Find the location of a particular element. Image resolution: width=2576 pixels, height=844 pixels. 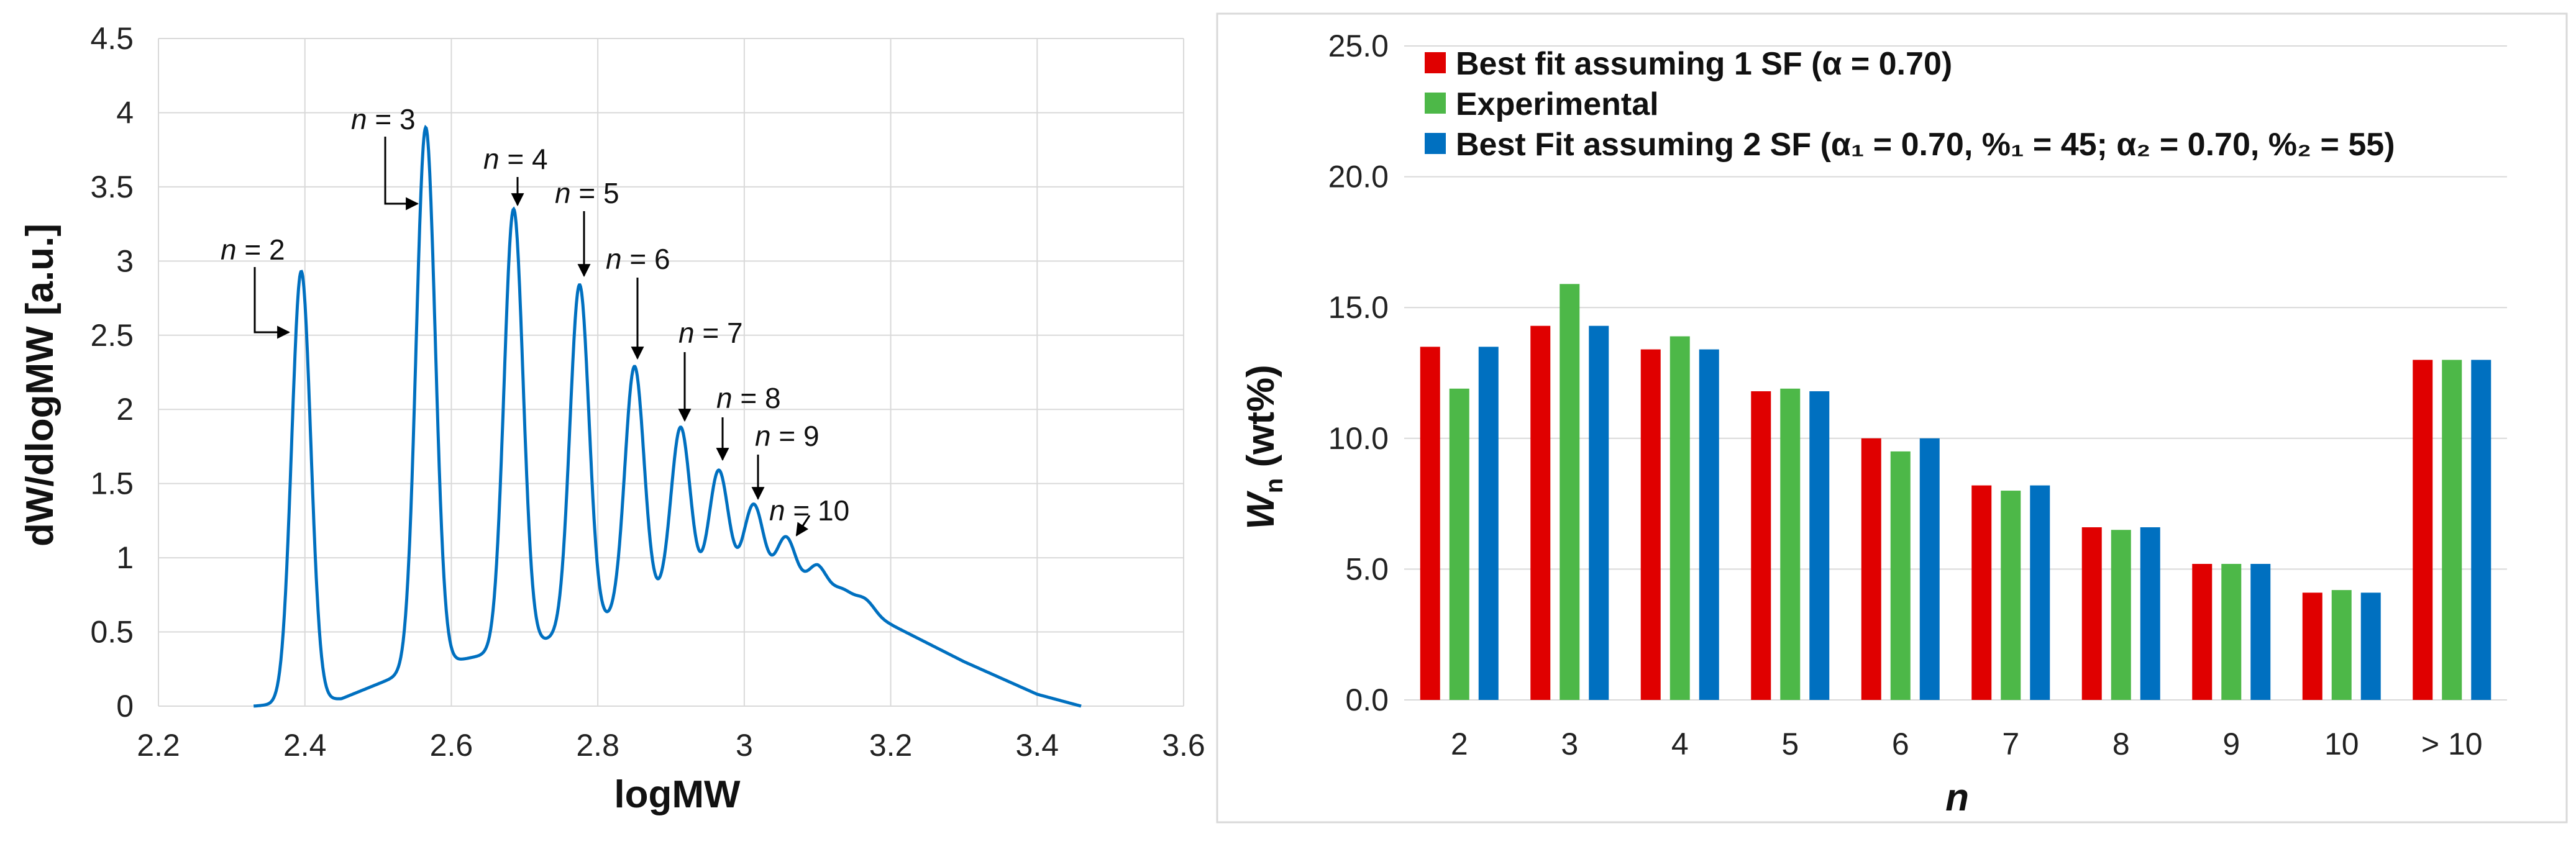

peak-label-n7: n = 7 is located at coordinates (710, 333).